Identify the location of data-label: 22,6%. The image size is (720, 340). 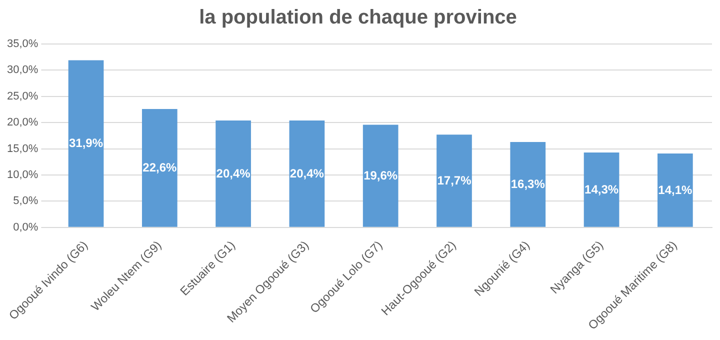
(159, 167).